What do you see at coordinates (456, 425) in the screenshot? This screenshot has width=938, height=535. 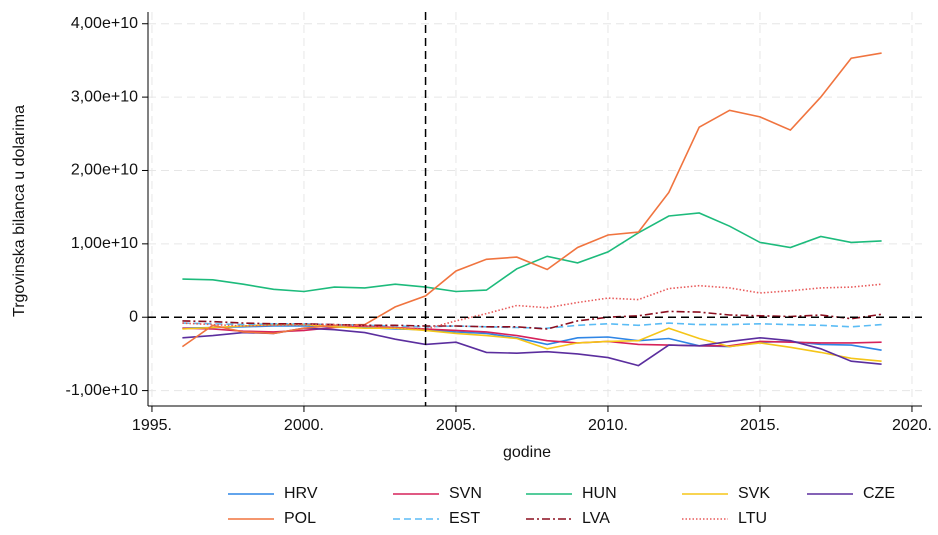 I see `x-tick-label: 2005.` at bounding box center [456, 425].